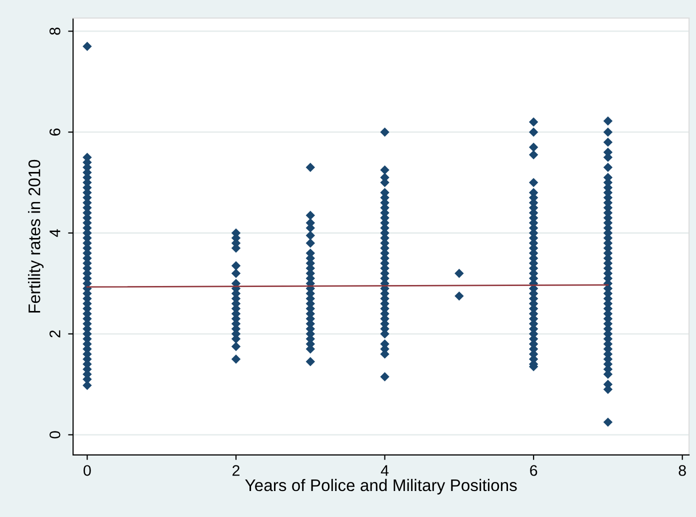 The width and height of the screenshot is (696, 517). What do you see at coordinates (381, 486) in the screenshot?
I see `x-axis-title: Years of Police and Military Positions` at bounding box center [381, 486].